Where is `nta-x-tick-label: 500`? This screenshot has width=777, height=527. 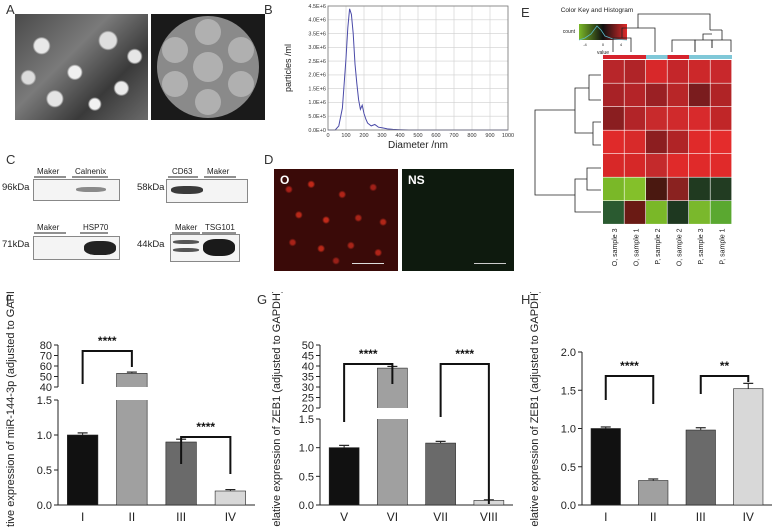
nta-x-tick-label: 500 is located at coordinates (417, 136).